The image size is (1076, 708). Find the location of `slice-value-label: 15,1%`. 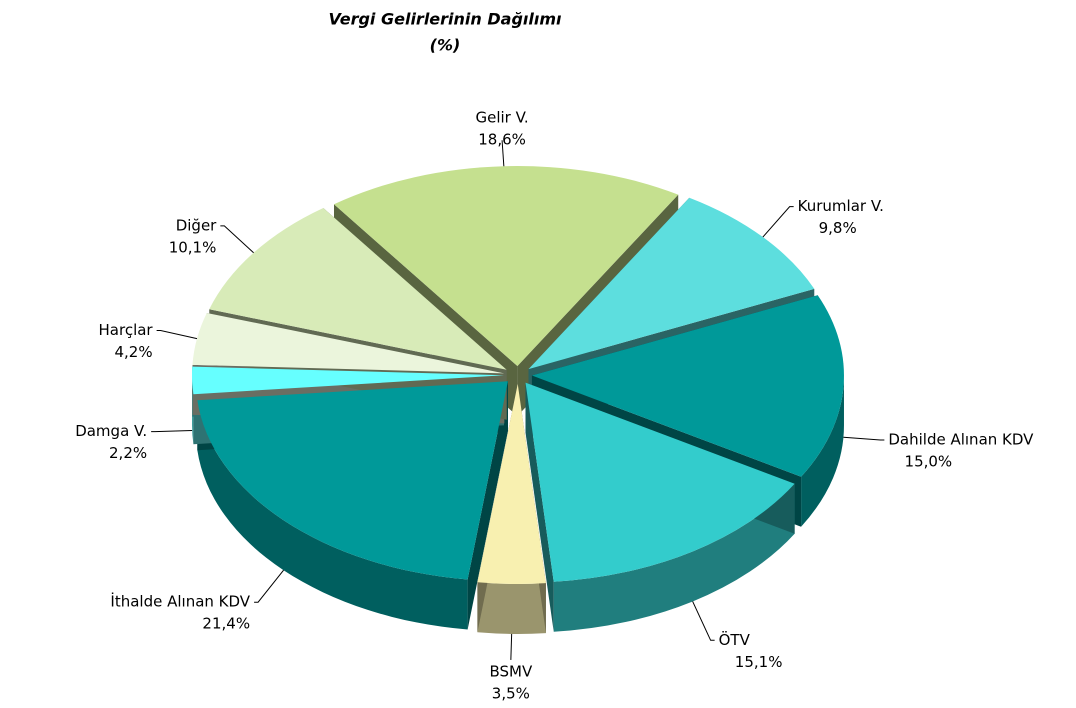

slice-value-label: 15,1% is located at coordinates (759, 662).